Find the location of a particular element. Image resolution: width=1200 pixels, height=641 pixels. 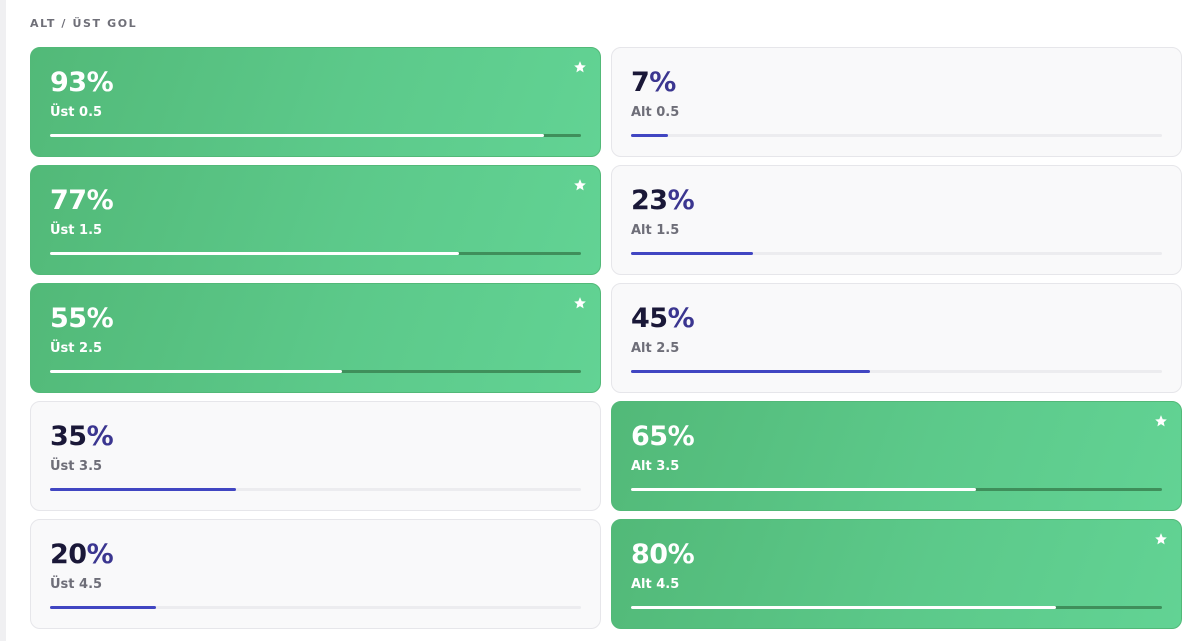

odds-card: 7% Alt 0.5 is located at coordinates (896, 102).